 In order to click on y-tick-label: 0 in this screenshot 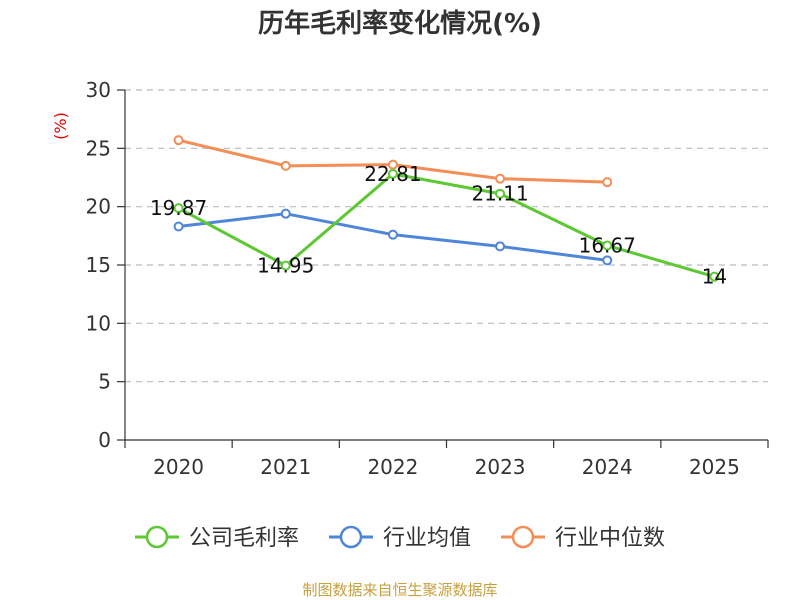, I will do `click(104, 440)`.